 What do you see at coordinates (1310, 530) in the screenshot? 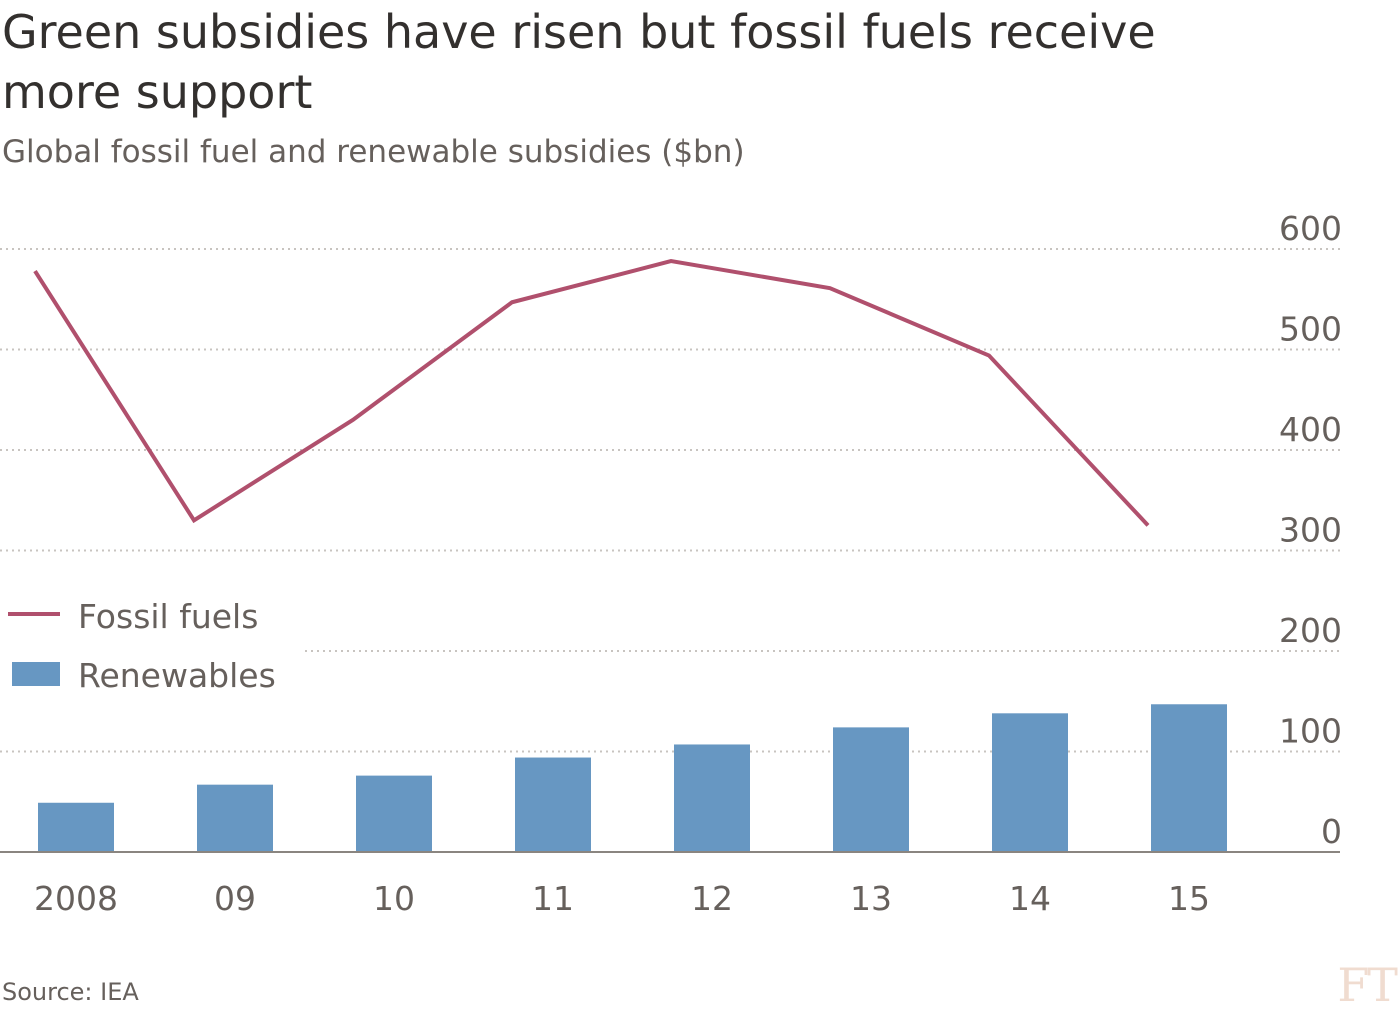
I see `y-tick-label: 300` at bounding box center [1310, 530].